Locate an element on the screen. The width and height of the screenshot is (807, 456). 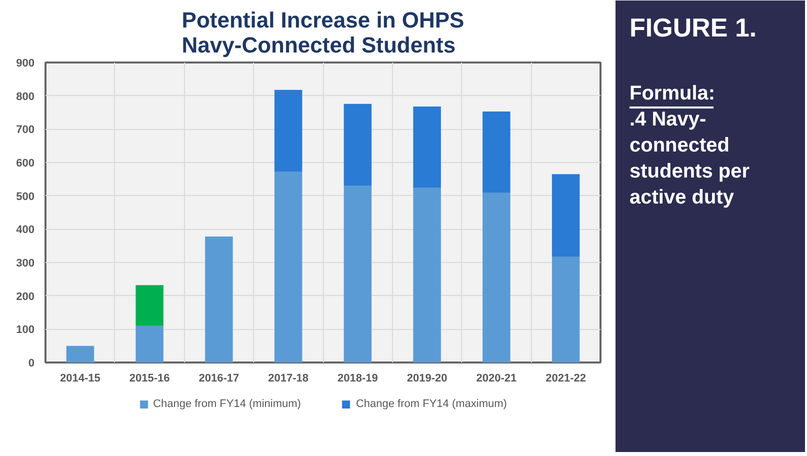
y-tick-label: 600 is located at coordinates (25, 164).